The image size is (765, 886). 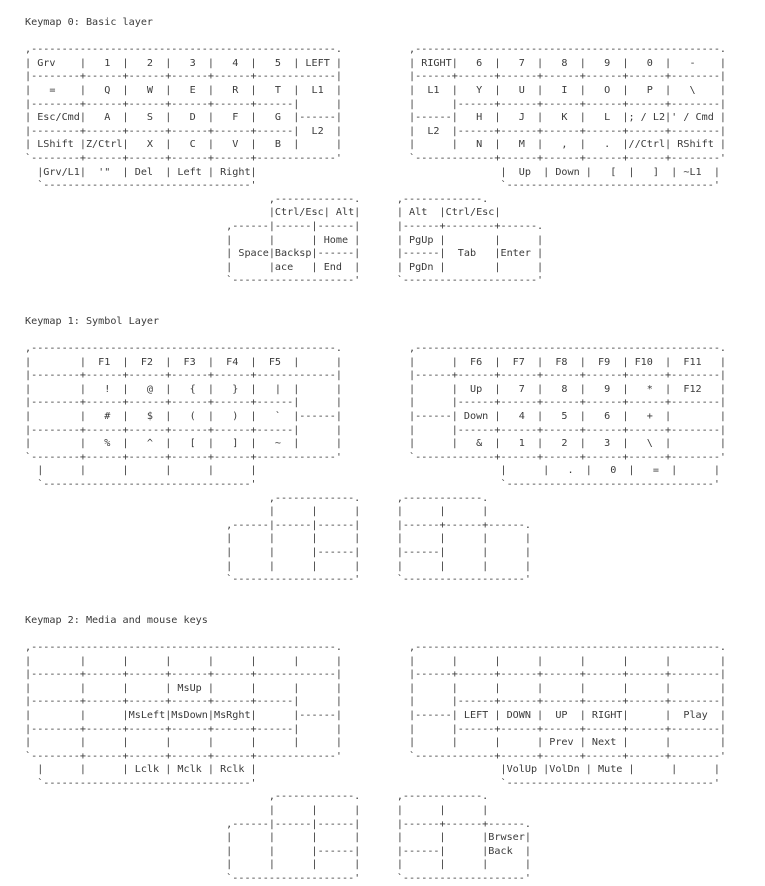 I want to click on keymap-2-title: Keymap 2: Media and mouse keys, so click(x=116, y=620).